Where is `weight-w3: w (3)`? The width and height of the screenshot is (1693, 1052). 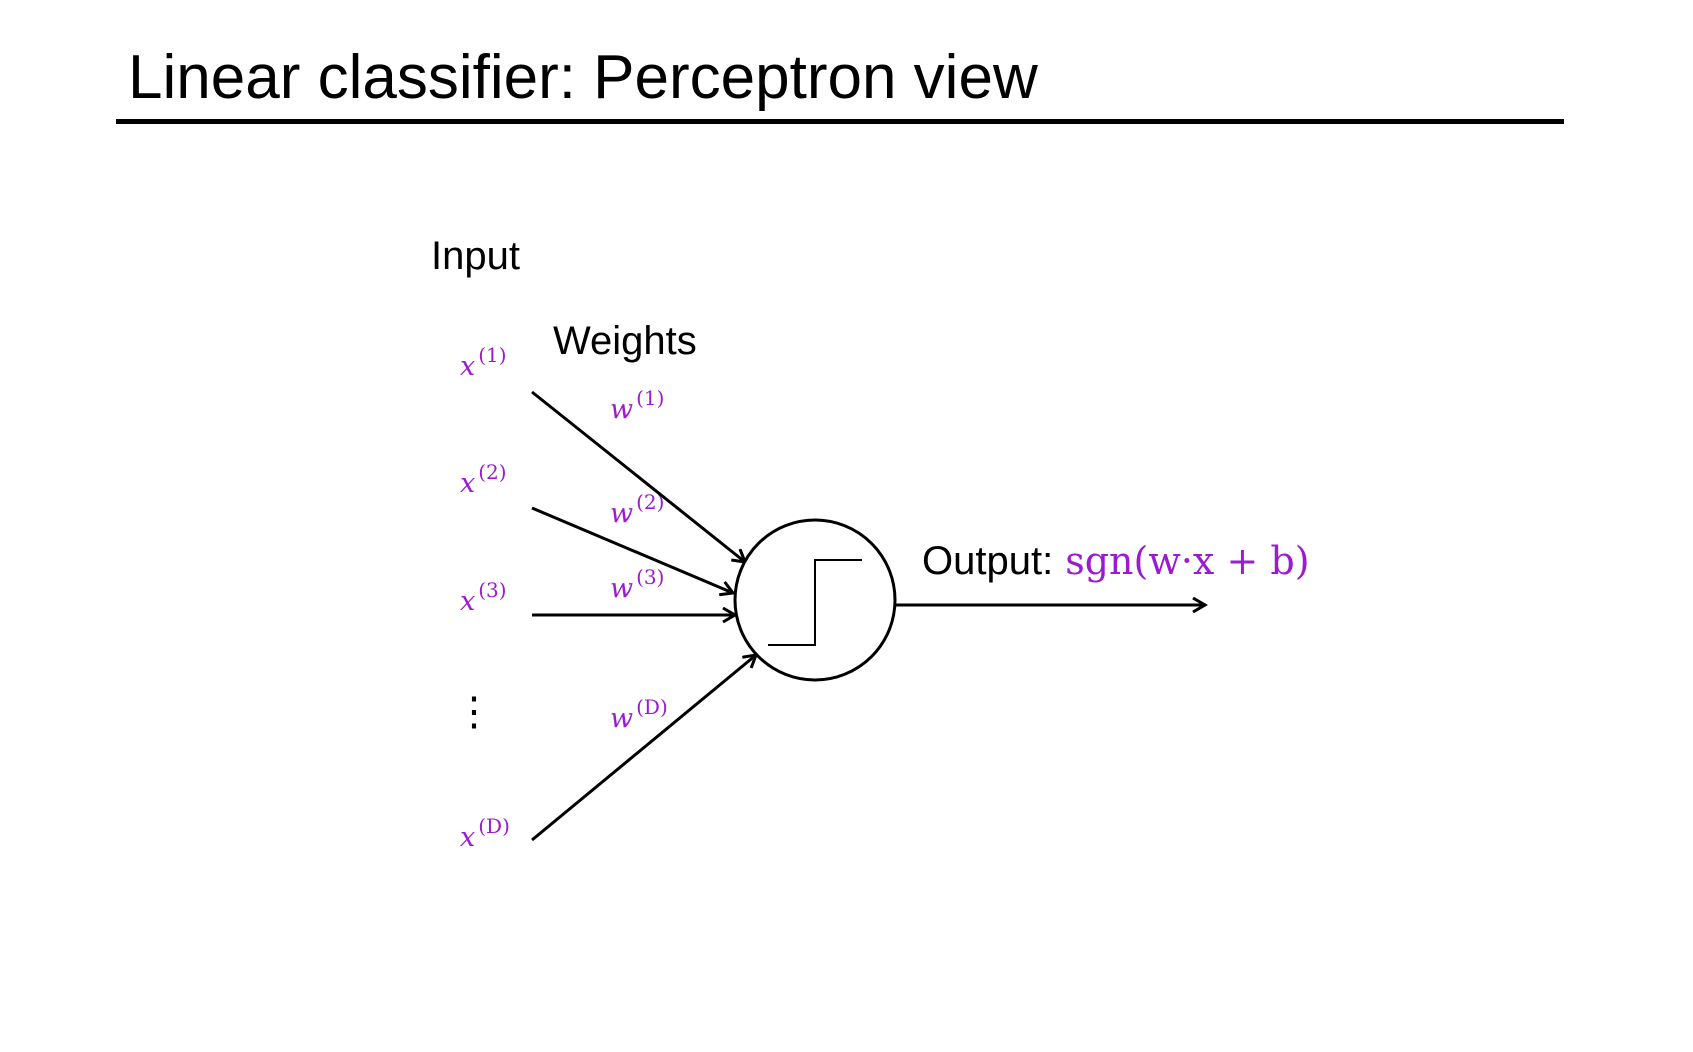
weight-w3: w (3) is located at coordinates (637, 584).